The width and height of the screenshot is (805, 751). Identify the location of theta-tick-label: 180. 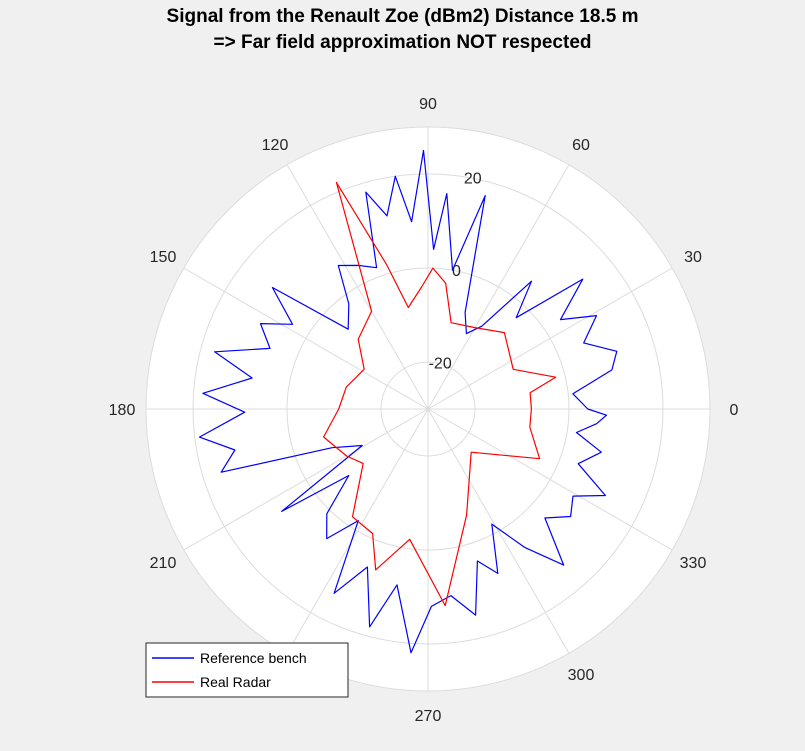
(122, 410).